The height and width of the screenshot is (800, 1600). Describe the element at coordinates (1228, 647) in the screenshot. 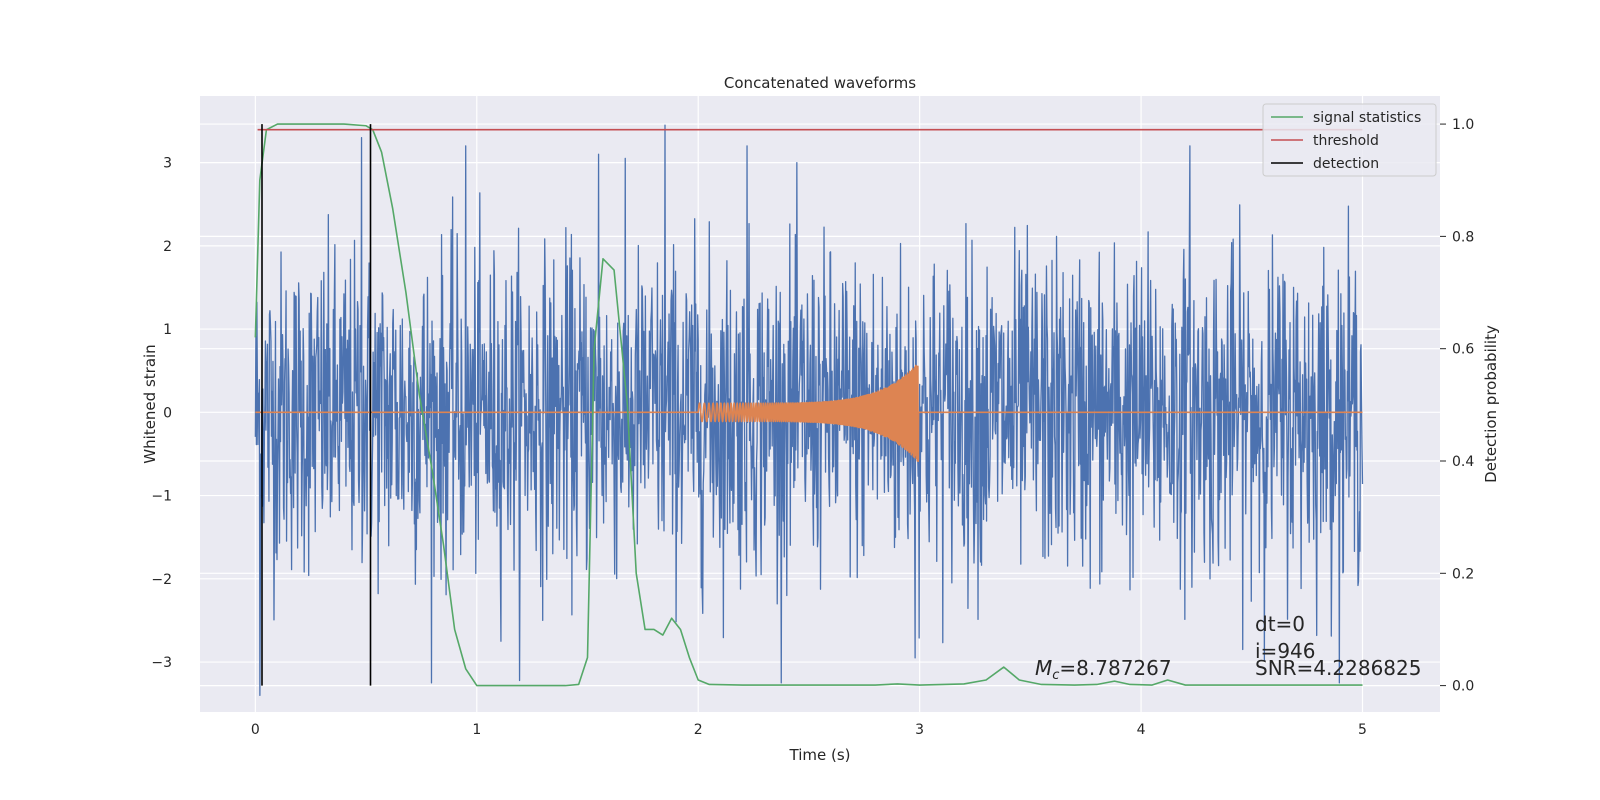

I see `annotations: Mc=8.787267 dt=0 i=946 SNR=4.2286825` at that location.